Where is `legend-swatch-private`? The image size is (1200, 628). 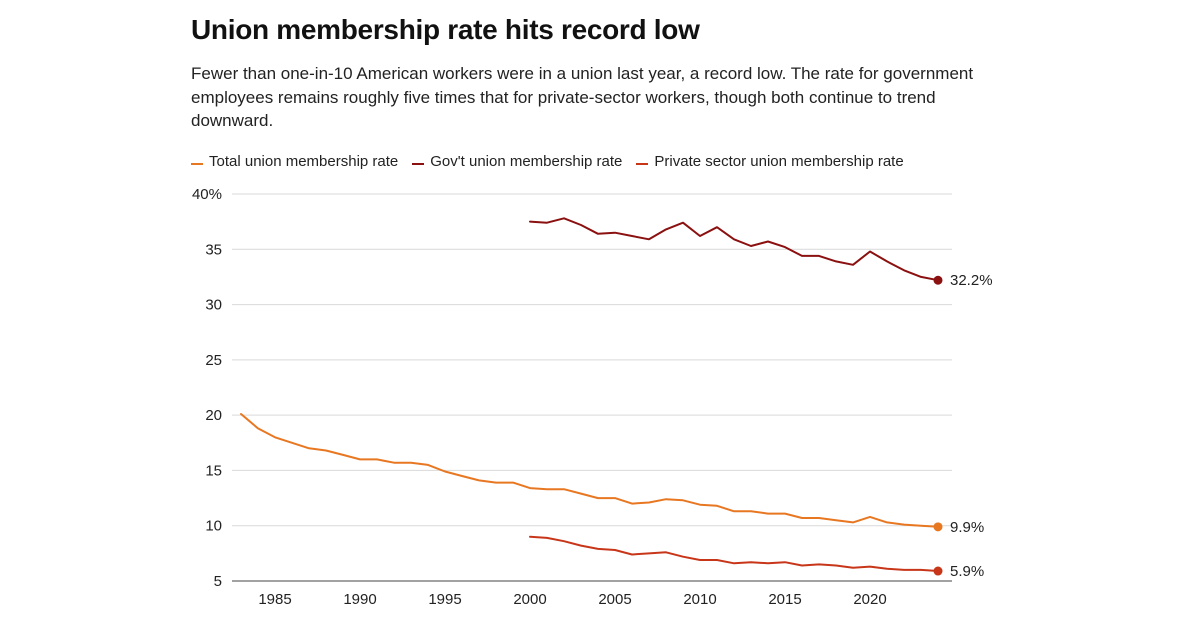
legend-swatch-private is located at coordinates (642, 163).